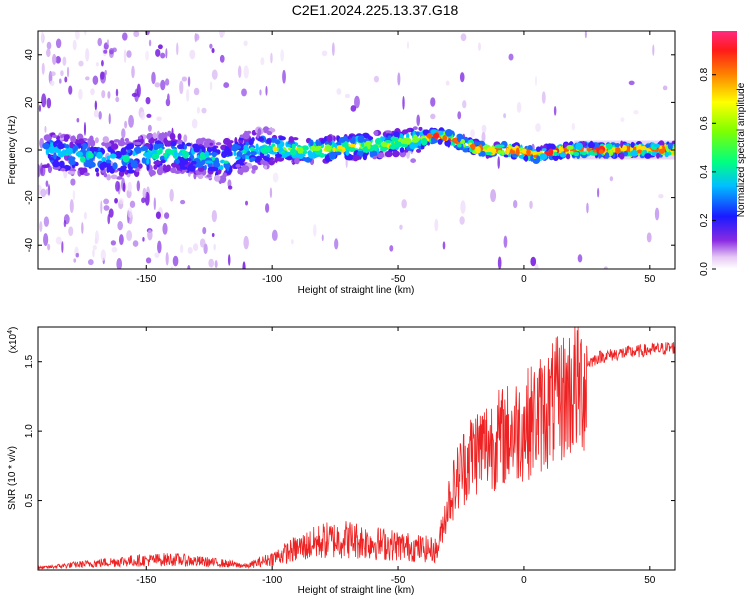  I want to click on x-tick-label: 50, so click(650, 580).